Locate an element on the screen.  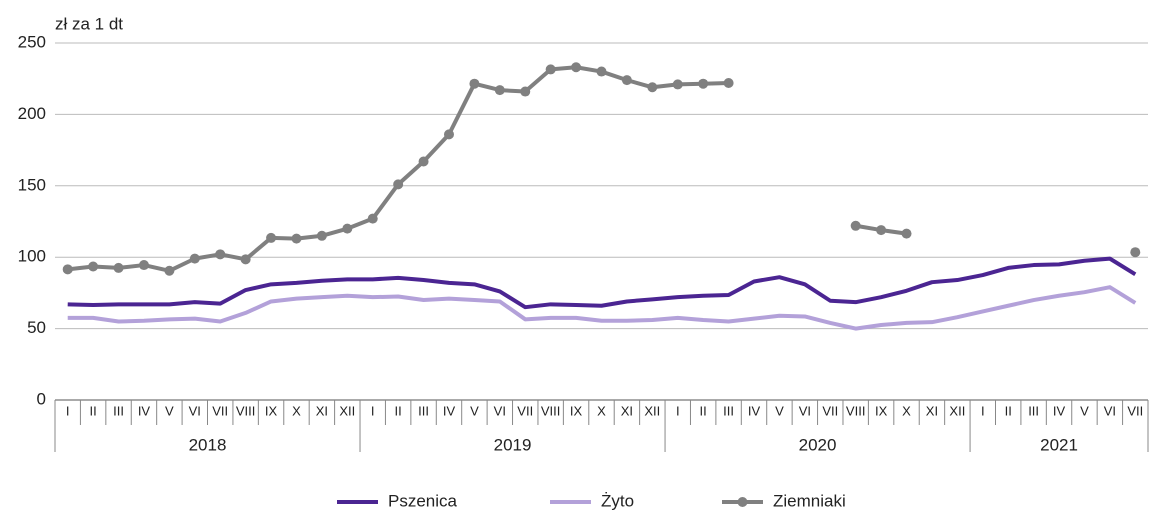
legend-label: Pszenica is located at coordinates (423, 500).